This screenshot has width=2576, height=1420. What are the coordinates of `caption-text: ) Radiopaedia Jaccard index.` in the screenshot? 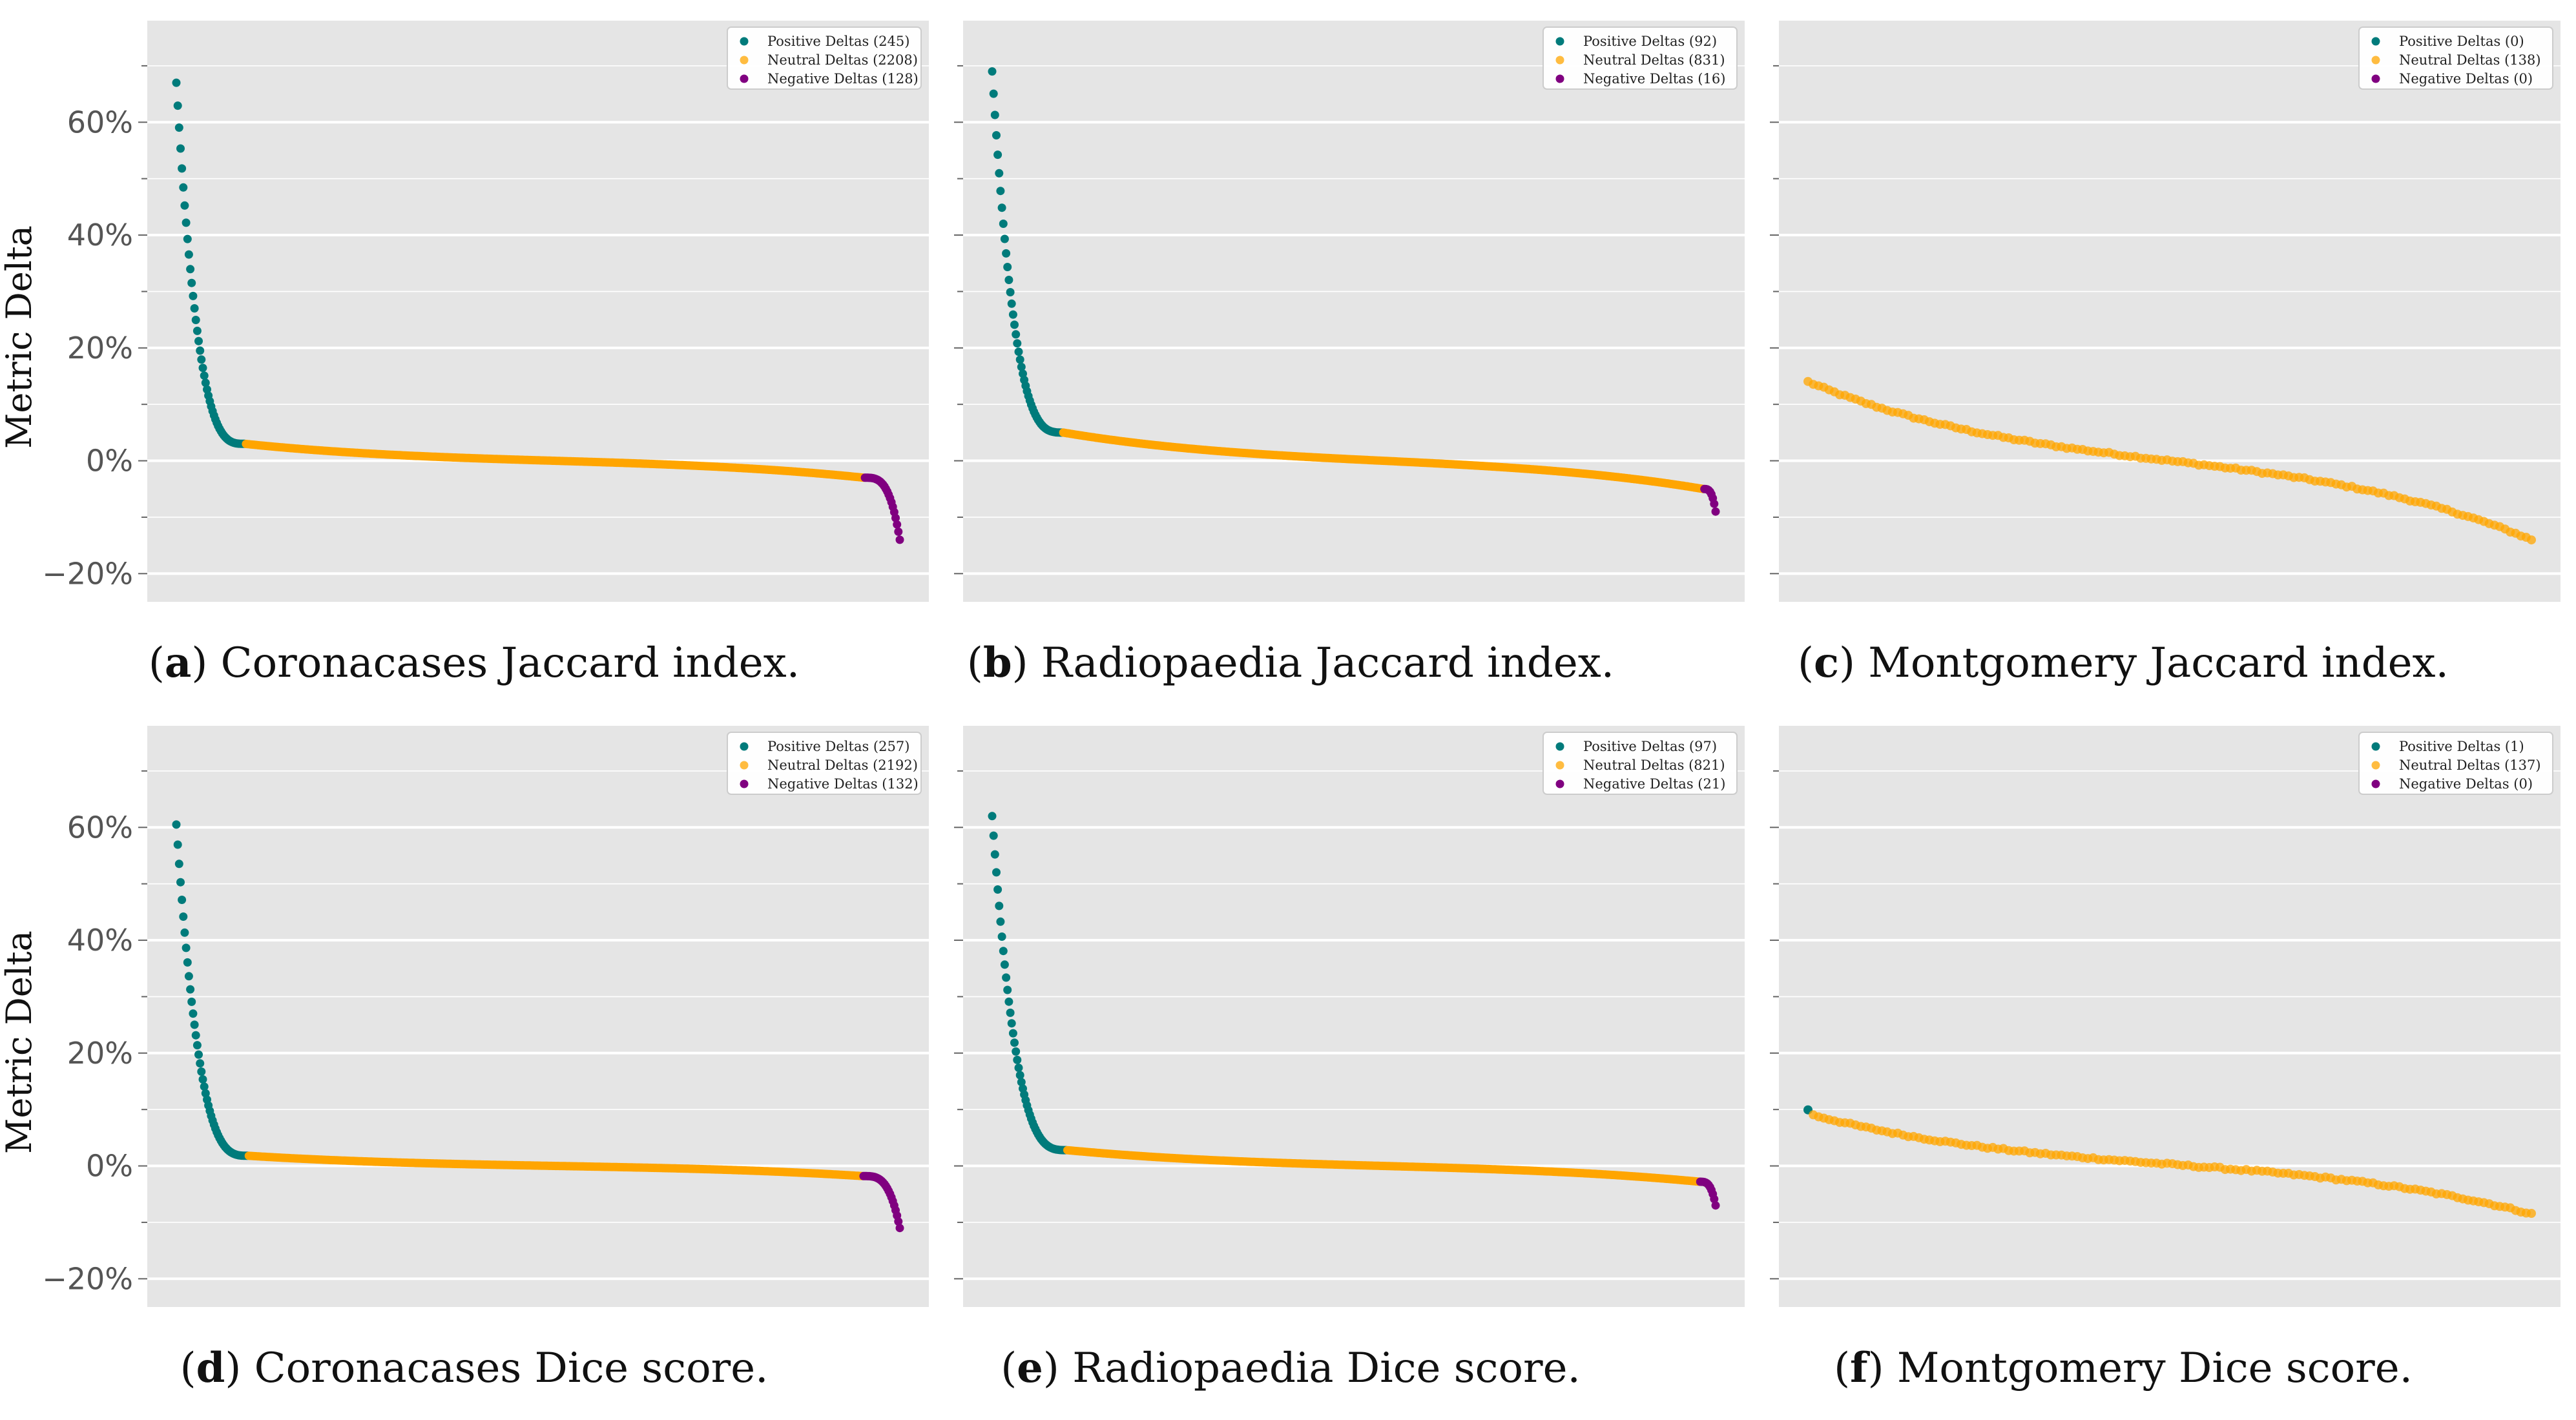 It's located at (1313, 663).